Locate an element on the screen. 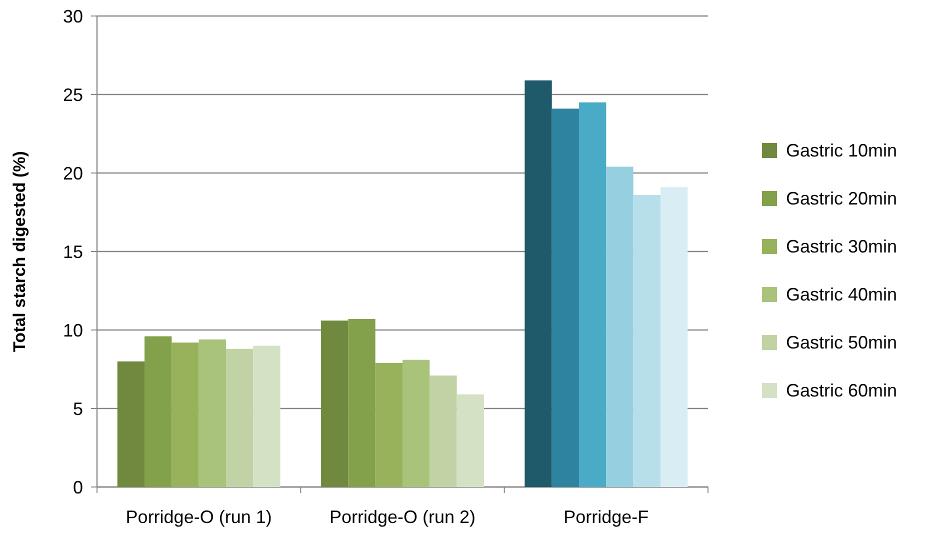  legend-label: Gastric 30min is located at coordinates (842, 246).